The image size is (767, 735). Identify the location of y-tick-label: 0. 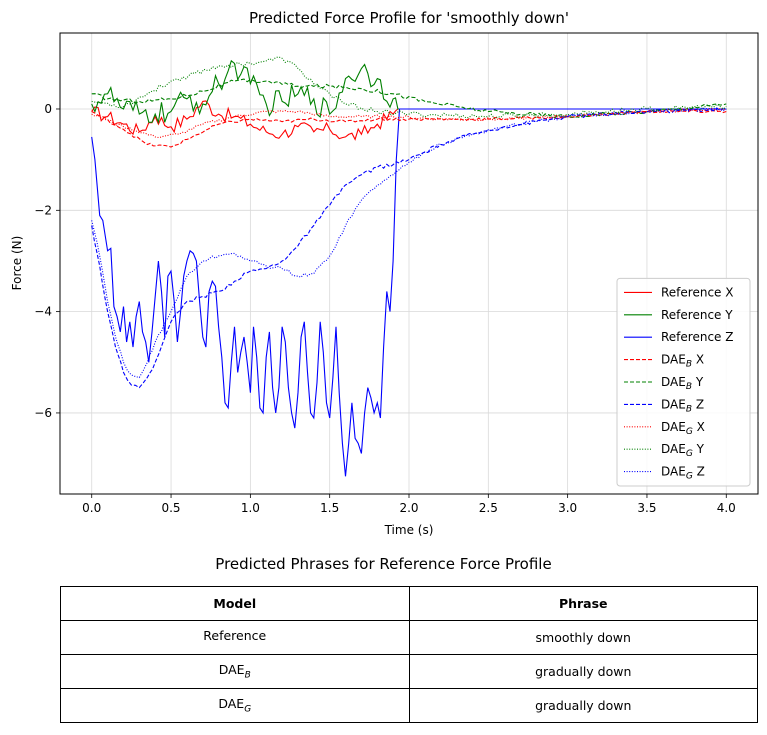
(48, 109).